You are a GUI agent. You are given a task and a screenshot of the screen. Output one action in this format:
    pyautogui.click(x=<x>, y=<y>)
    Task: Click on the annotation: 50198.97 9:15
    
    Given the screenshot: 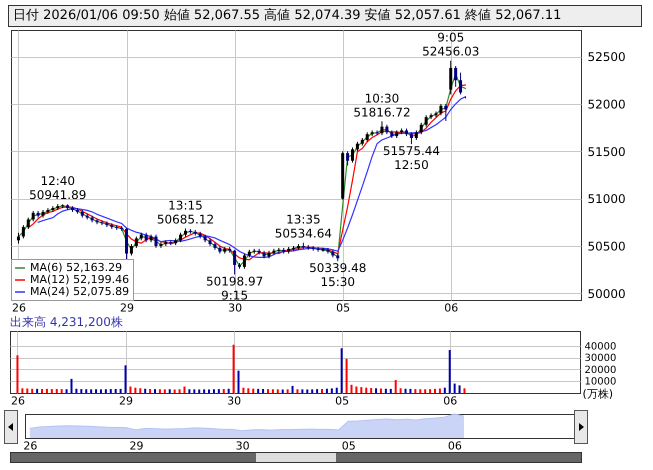 What is the action you would take?
    pyautogui.click(x=235, y=288)
    